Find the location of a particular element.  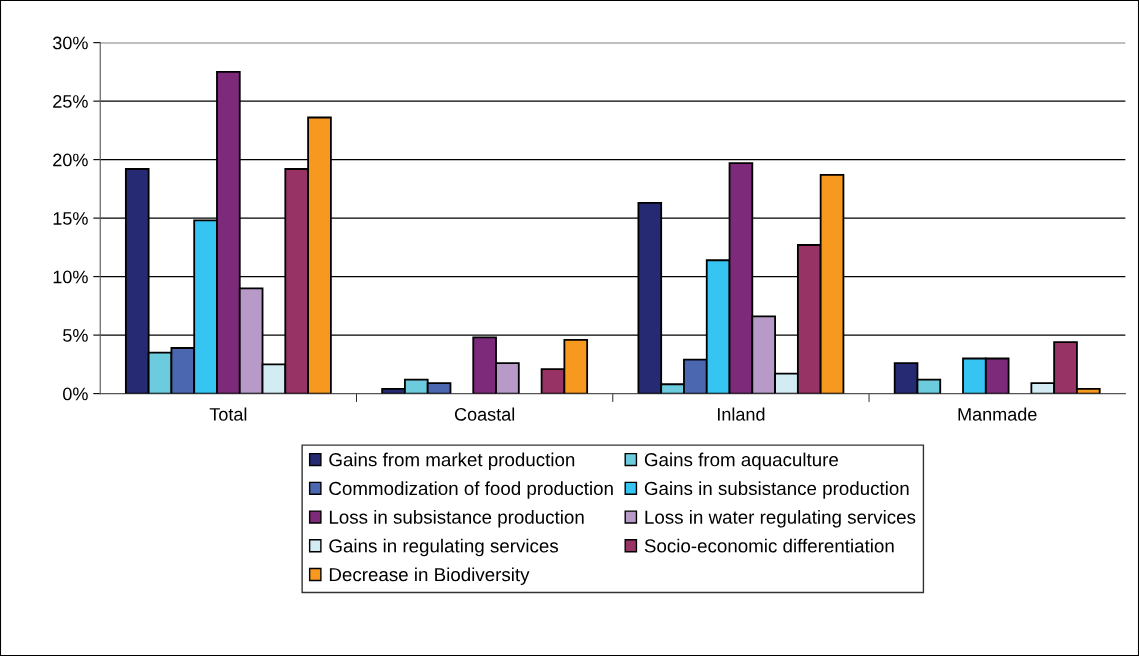

x-tick-label: Coastal is located at coordinates (484, 414).